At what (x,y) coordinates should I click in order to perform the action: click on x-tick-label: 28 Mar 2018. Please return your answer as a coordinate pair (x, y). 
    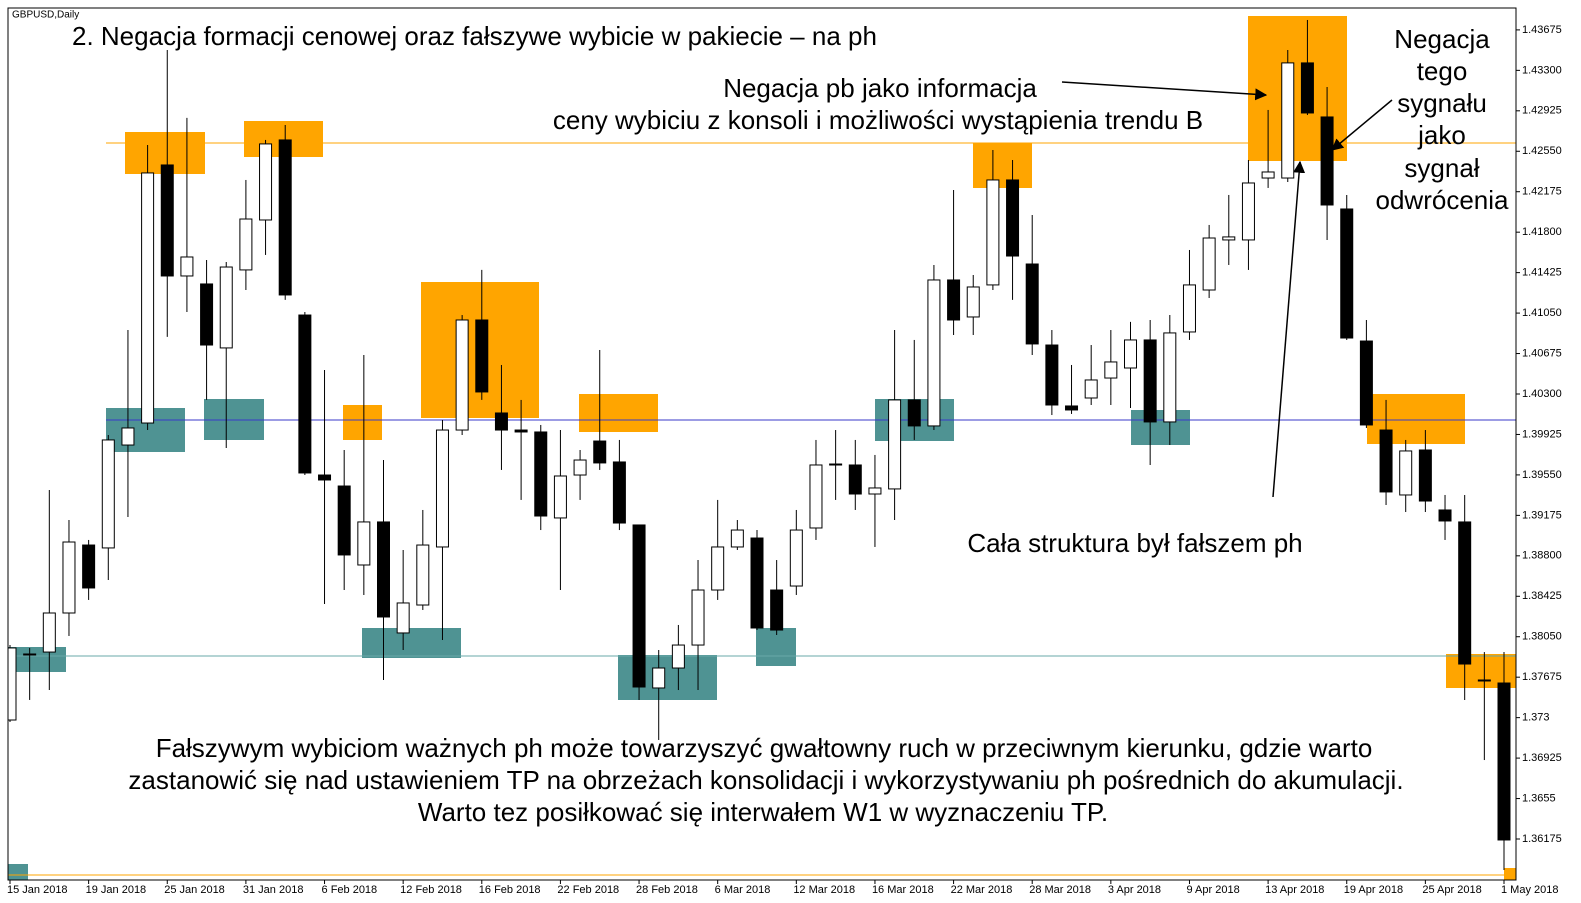
    Looking at the image, I should click on (1060, 890).